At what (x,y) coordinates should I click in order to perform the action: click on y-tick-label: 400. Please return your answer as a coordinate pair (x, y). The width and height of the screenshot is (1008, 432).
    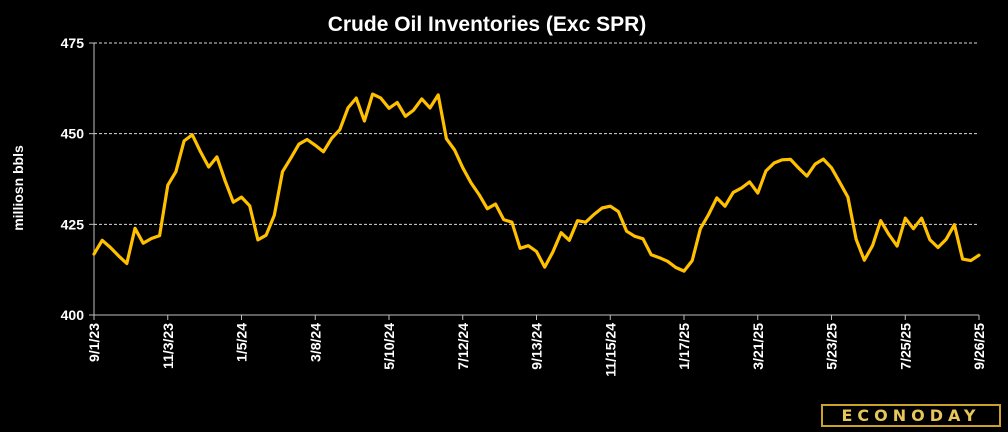
    Looking at the image, I should click on (73, 315).